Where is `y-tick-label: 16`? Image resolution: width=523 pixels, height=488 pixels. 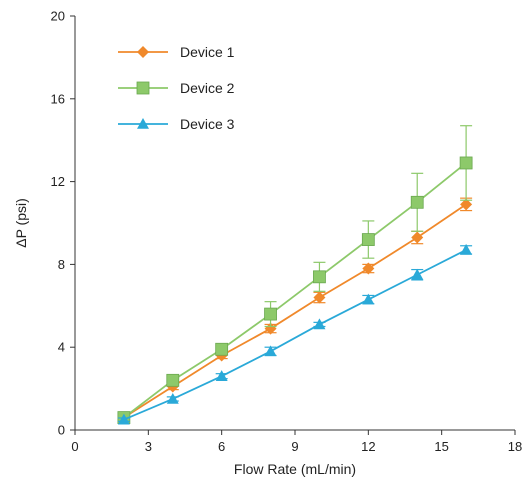
y-tick-label: 16 is located at coordinates (58, 98).